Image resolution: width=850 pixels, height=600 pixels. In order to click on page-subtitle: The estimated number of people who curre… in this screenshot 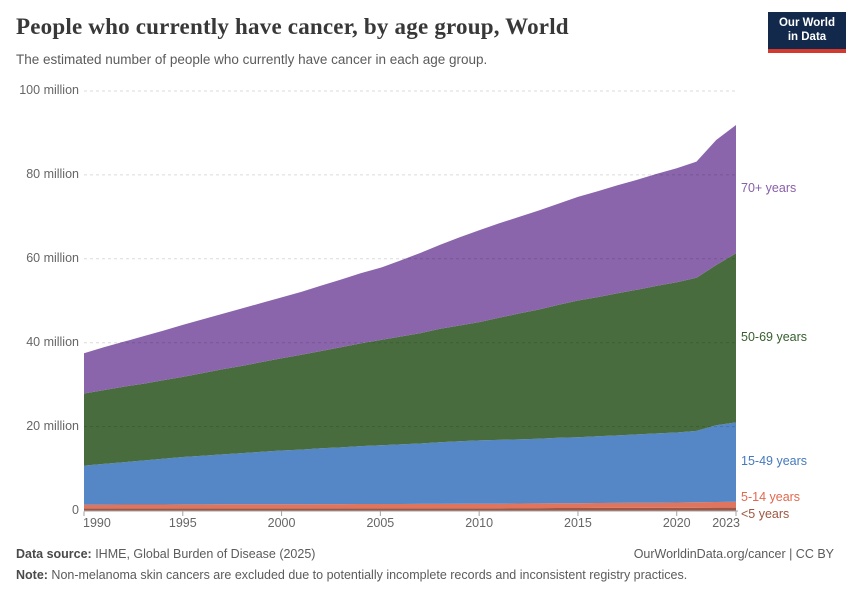, I will do `click(252, 59)`.